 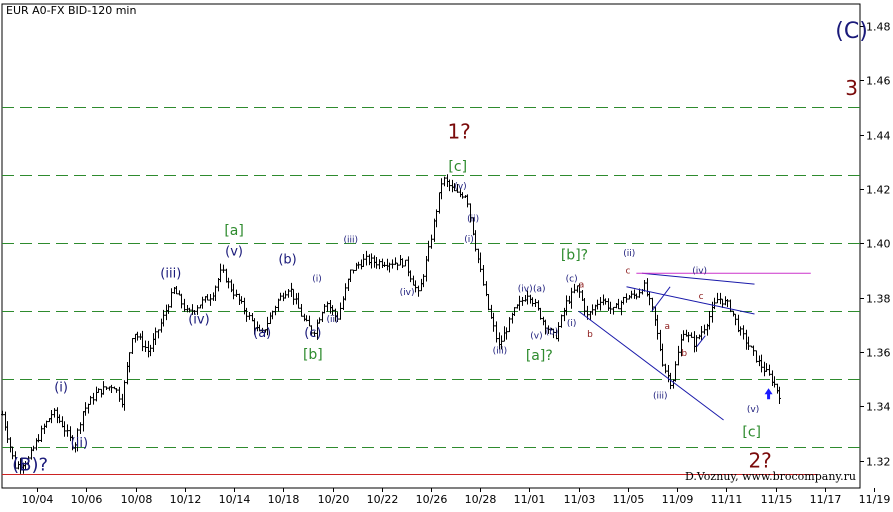 I want to click on x-tick-label: 10/20, so click(x=334, y=499).